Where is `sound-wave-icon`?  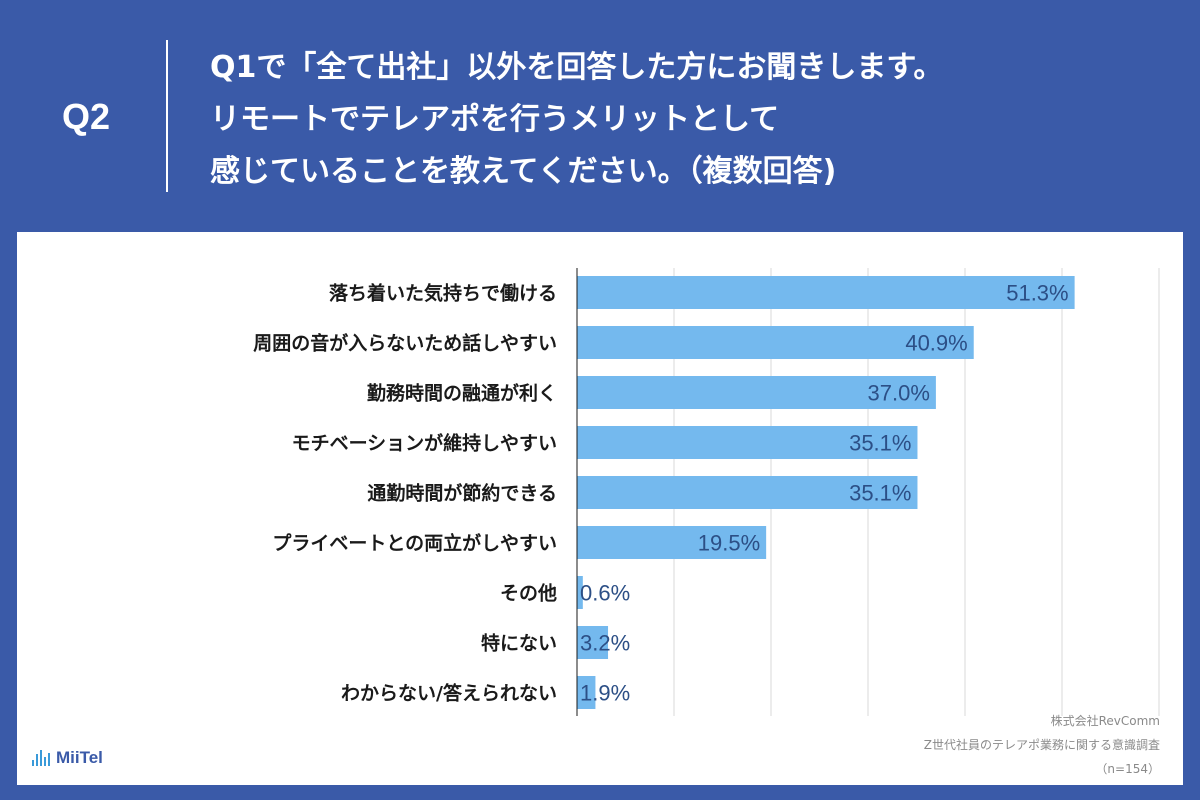 sound-wave-icon is located at coordinates (41, 758).